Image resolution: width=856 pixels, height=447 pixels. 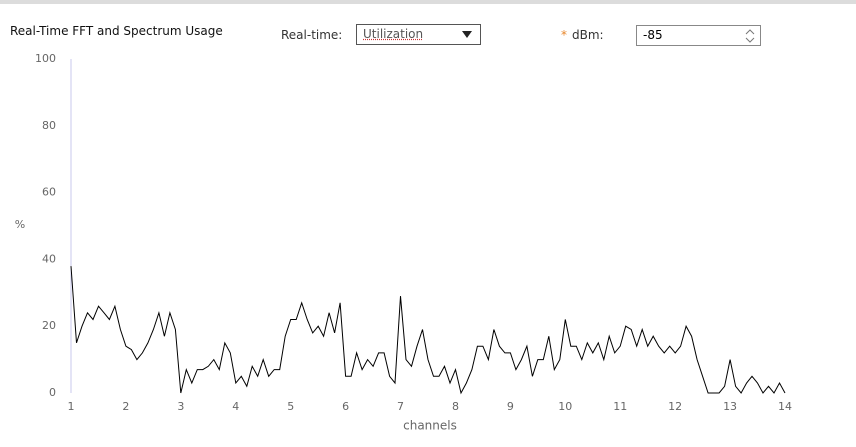 What do you see at coordinates (750, 36) in the screenshot?
I see `spinner` at bounding box center [750, 36].